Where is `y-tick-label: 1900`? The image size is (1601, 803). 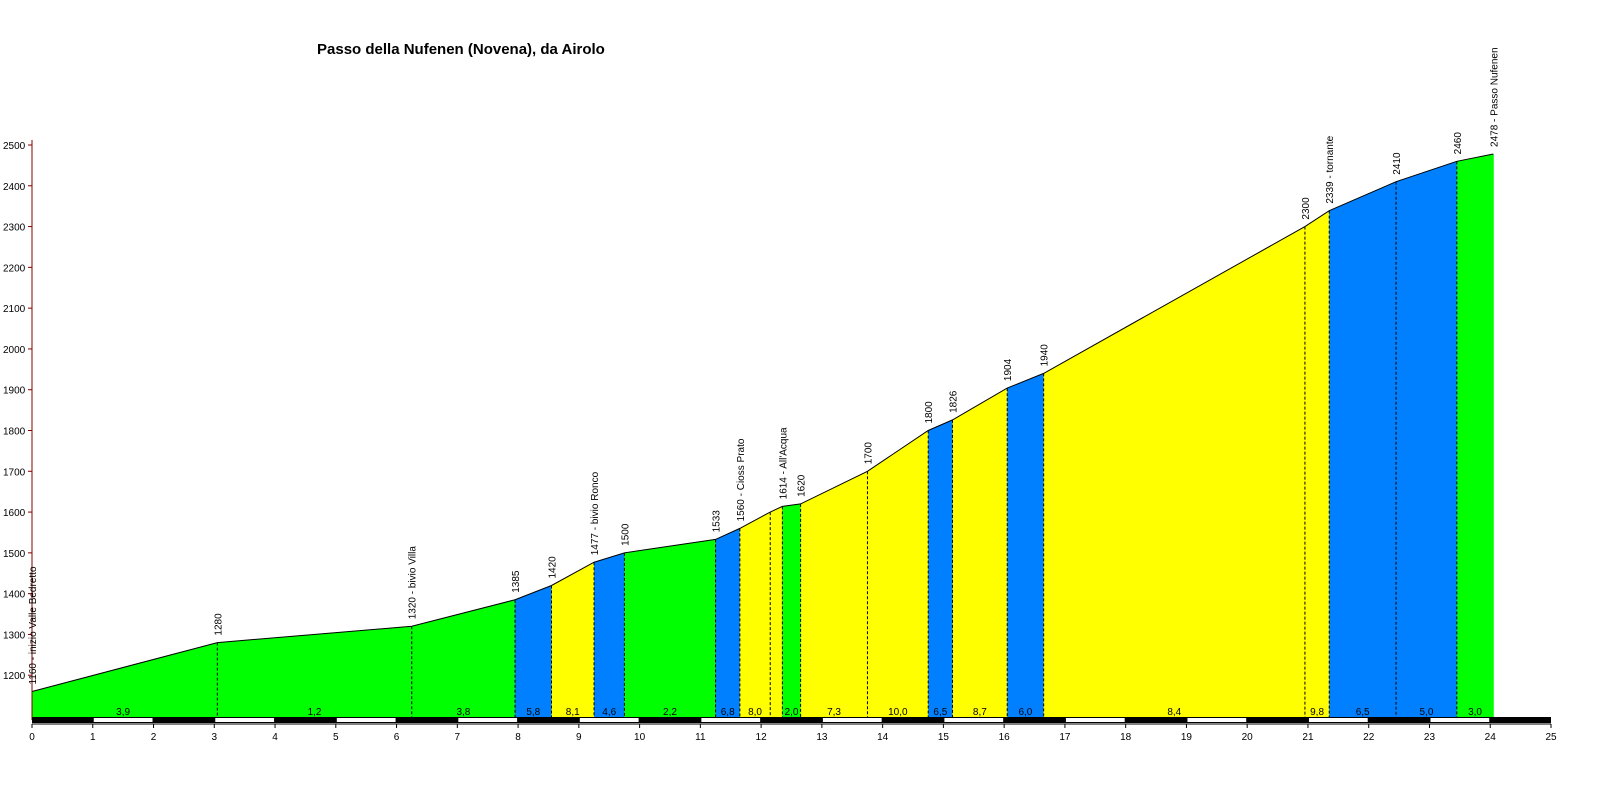 y-tick-label: 1900 is located at coordinates (14, 391).